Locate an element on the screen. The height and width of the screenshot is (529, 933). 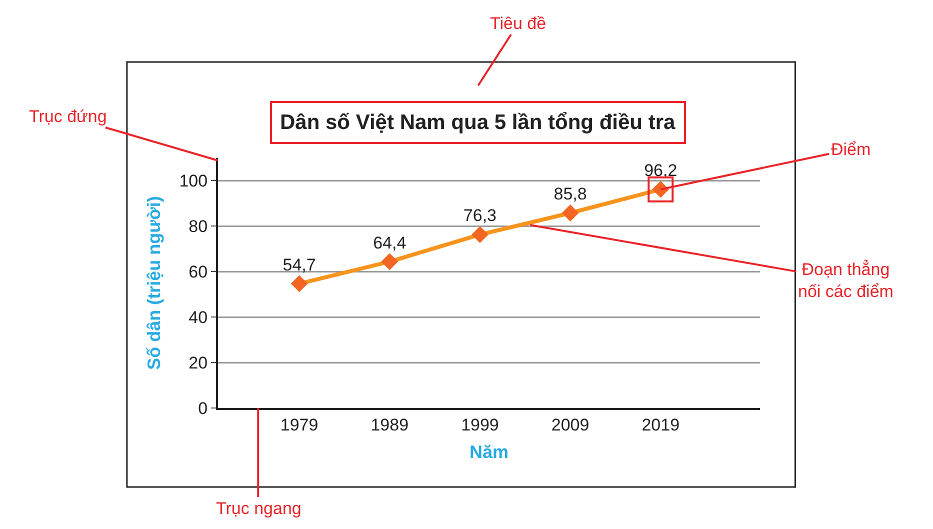
y-tick-label: 100 is located at coordinates (193, 181).